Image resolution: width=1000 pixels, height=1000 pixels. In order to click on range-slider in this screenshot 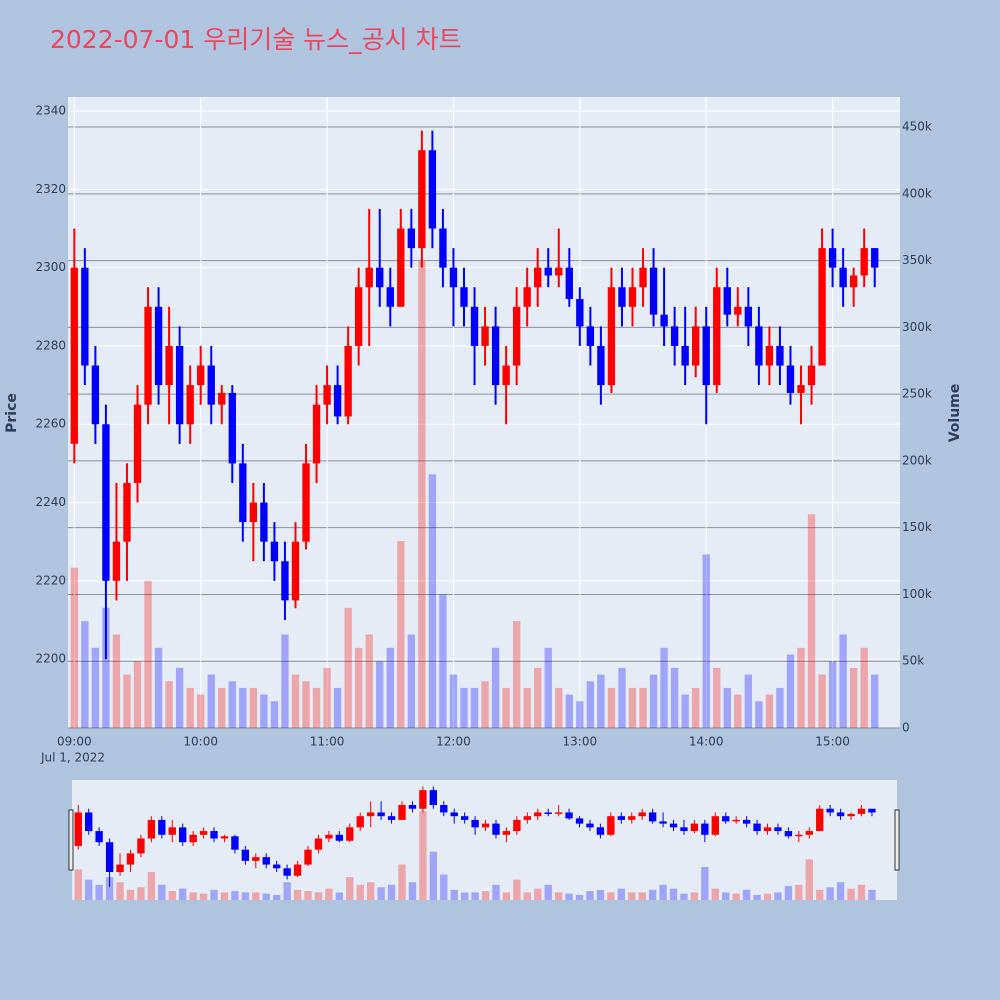, I will do `click(484, 840)`.